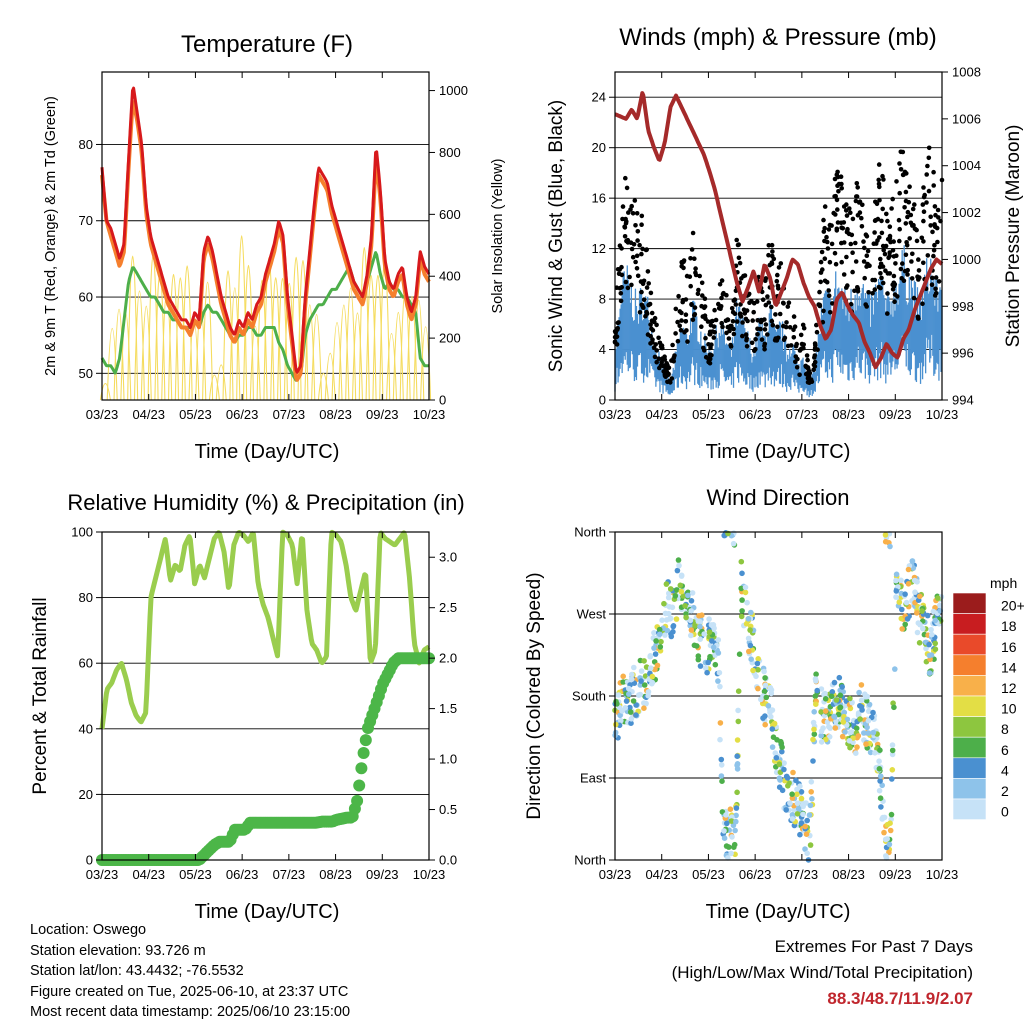 The height and width of the screenshot is (1024, 1024). Describe the element at coordinates (453, 90) in the screenshot. I see `y2-tick-label: 1000` at that location.